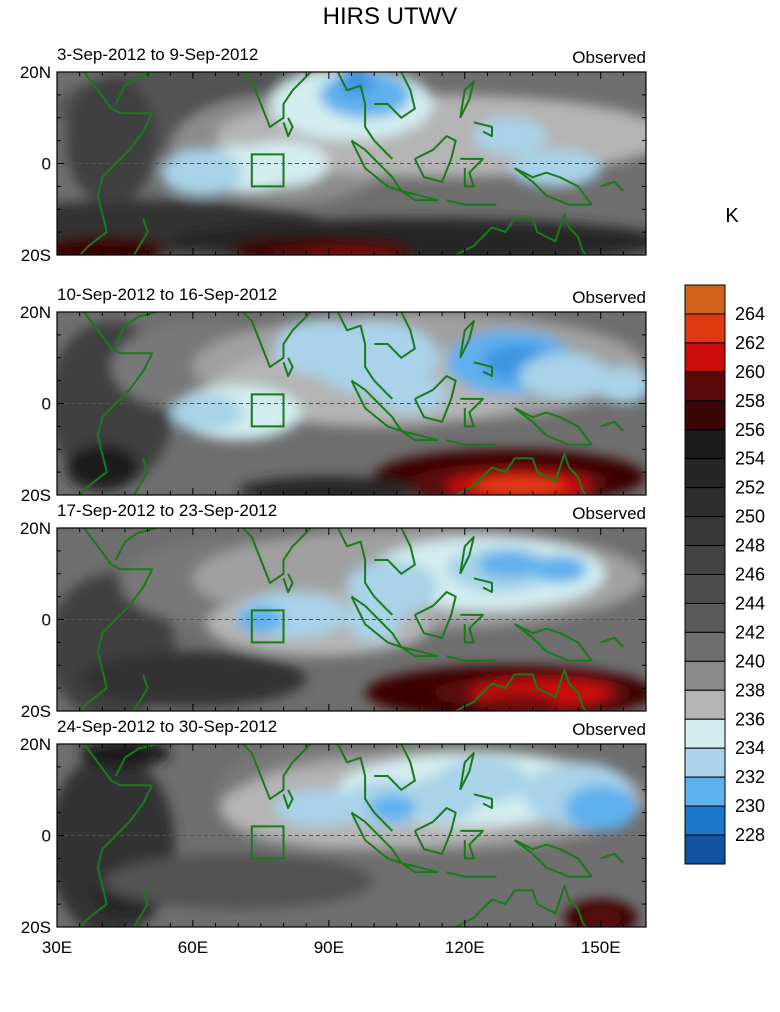 This screenshot has width=780, height=1012. I want to click on colorbar-level-label: 262, so click(750, 343).